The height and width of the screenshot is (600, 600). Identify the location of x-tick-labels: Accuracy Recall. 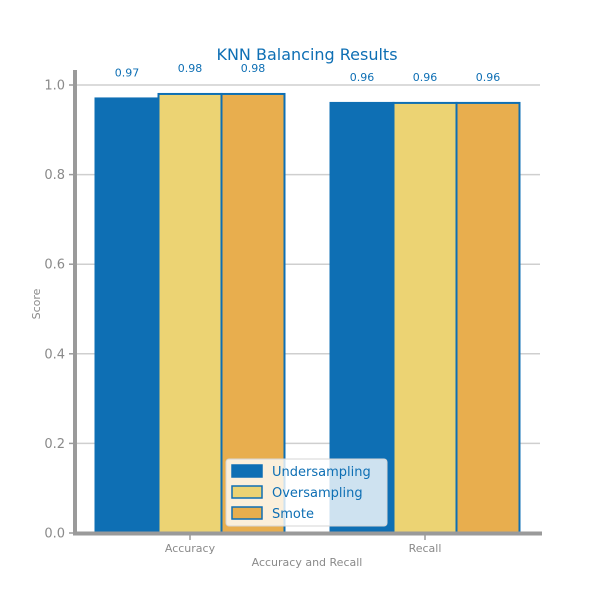
(303, 545).